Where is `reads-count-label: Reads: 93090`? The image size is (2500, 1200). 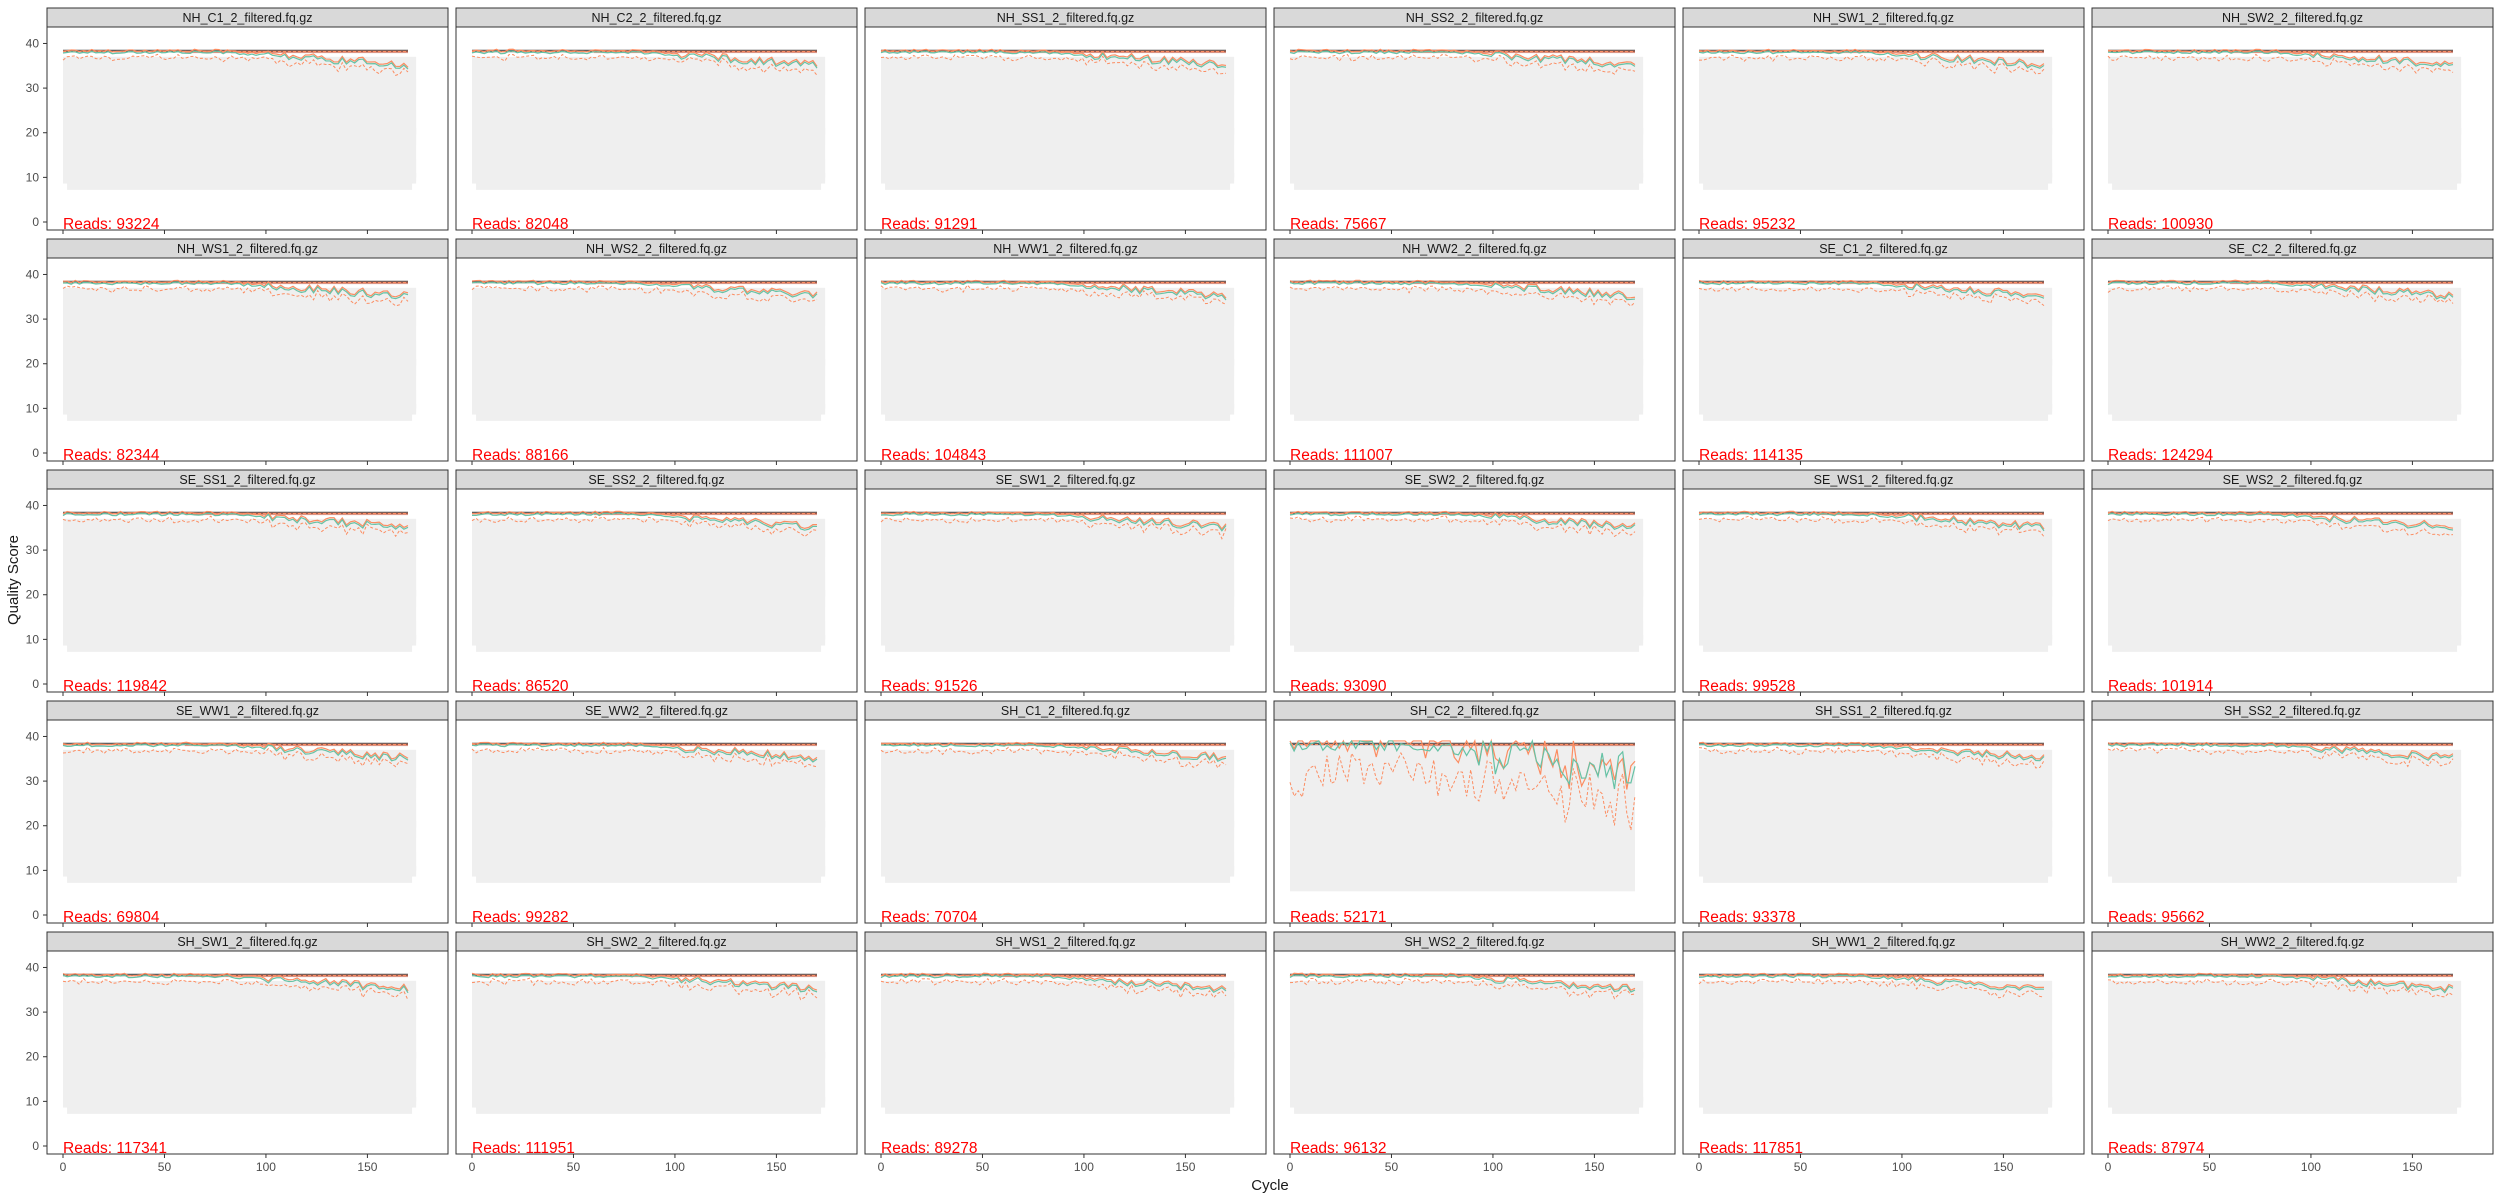 reads-count-label: Reads: 93090 is located at coordinates (1338, 686).